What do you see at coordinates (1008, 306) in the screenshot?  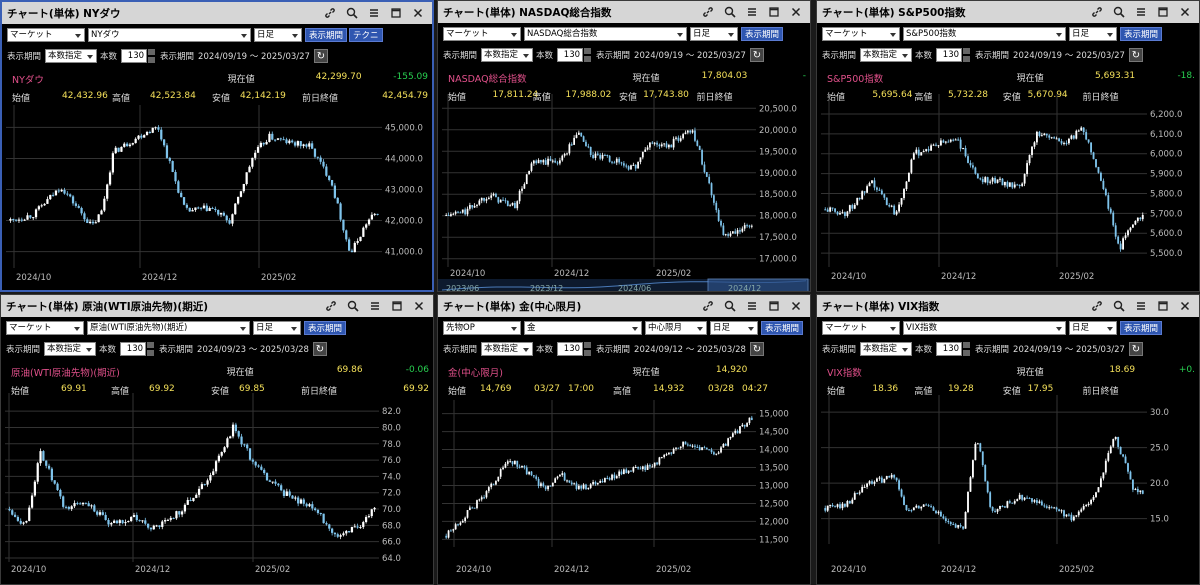 I see `panel-titlebar: チャート(単体) VIX指数` at bounding box center [1008, 306].